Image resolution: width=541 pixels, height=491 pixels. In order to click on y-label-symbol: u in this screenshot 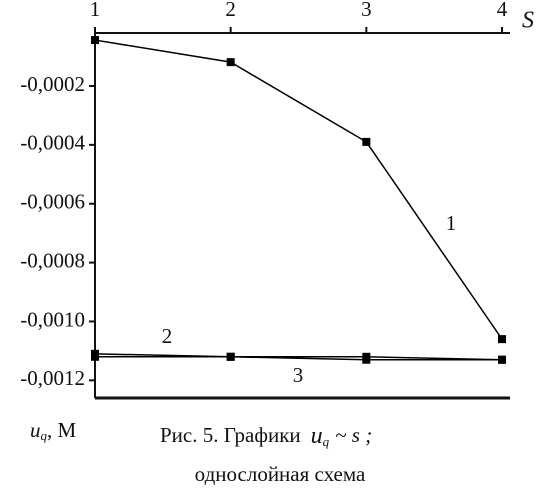, I will do `click(35, 430)`.